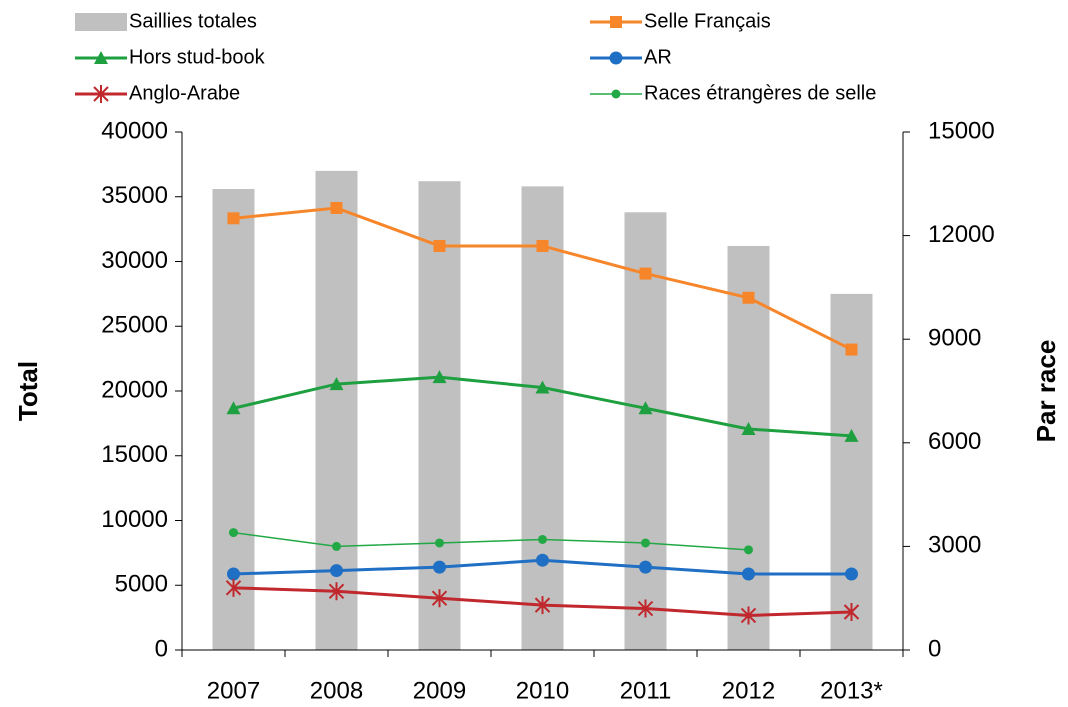  Describe the element at coordinates (1046, 391) in the screenshot. I see `y2-axis-title: Par race` at that location.